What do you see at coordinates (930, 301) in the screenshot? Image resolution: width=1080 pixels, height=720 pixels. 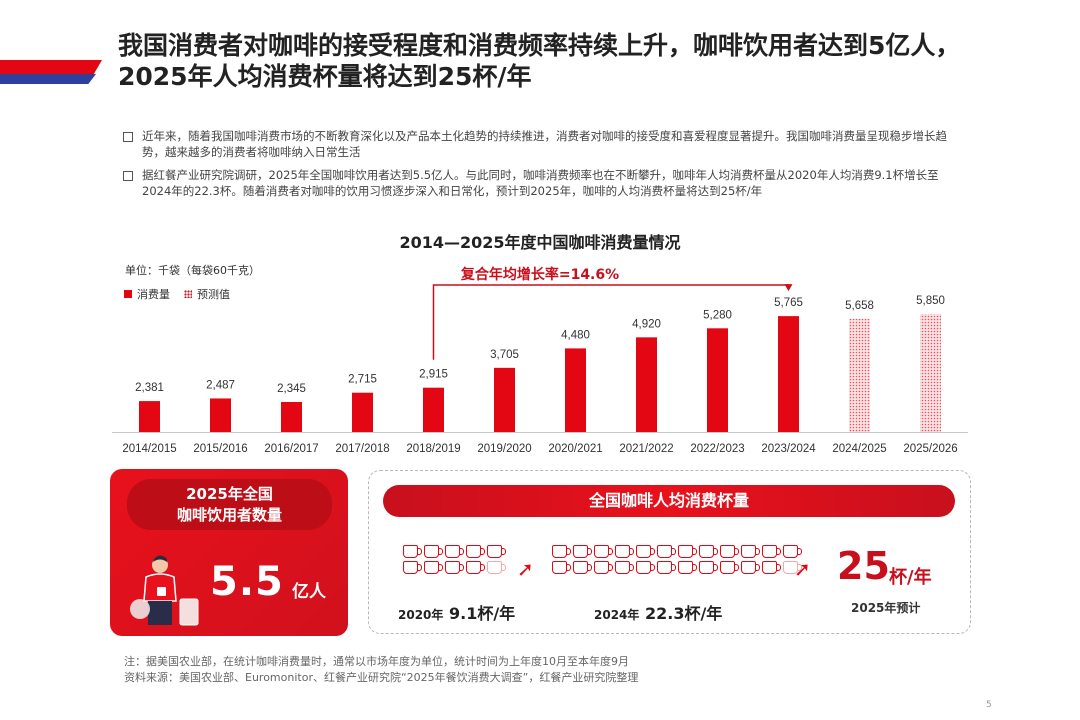 I see `bar-value-label: 5,850` at bounding box center [930, 301].